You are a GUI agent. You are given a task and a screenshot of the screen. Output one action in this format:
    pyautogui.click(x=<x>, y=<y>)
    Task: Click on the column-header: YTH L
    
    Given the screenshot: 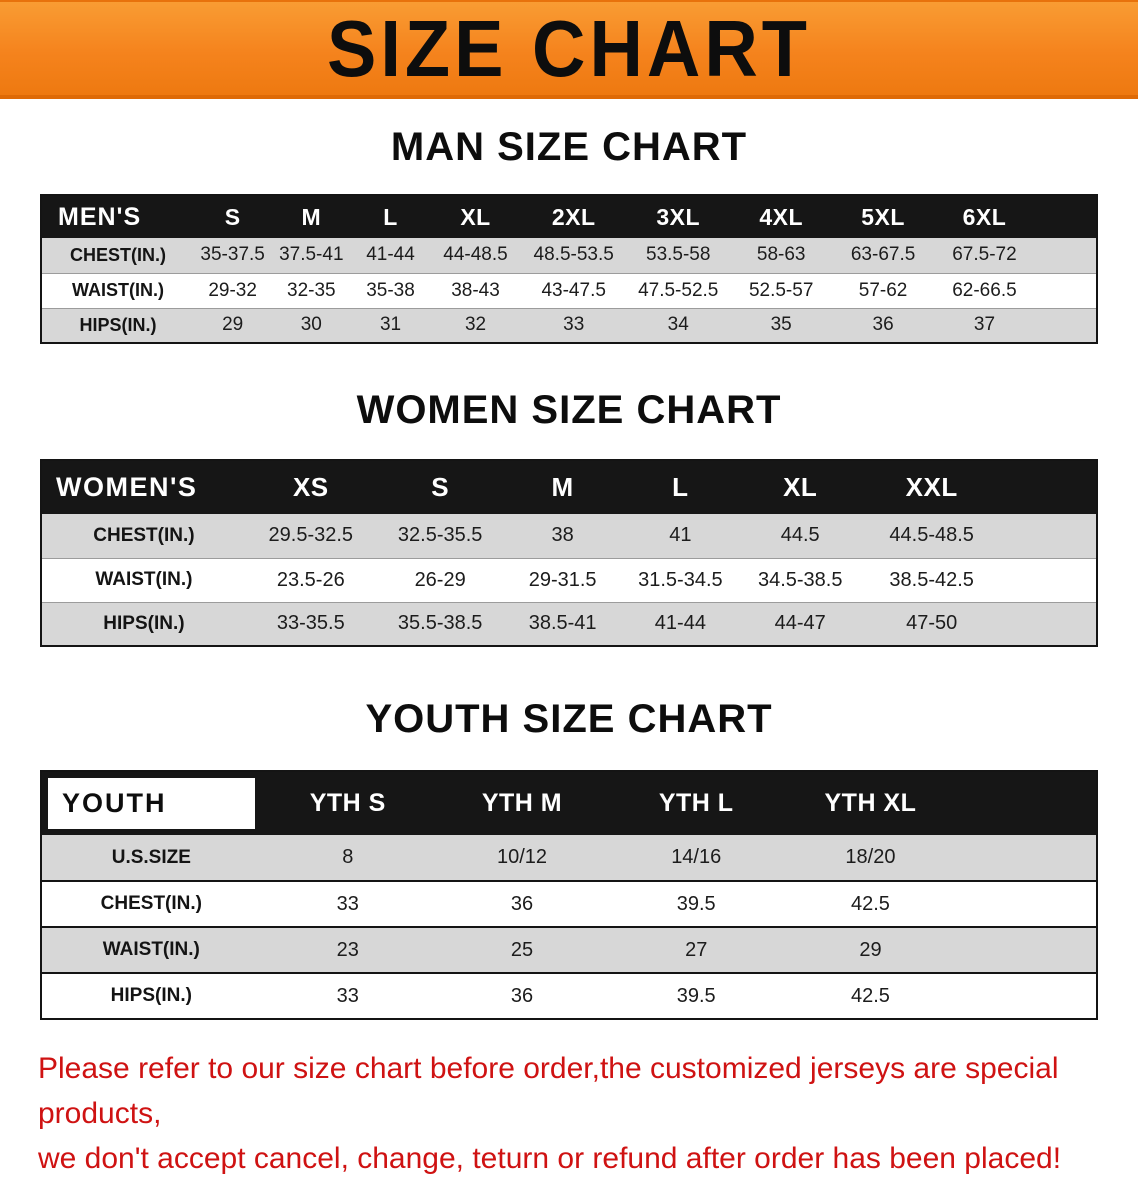 What is the action you would take?
    pyautogui.click(x=696, y=803)
    